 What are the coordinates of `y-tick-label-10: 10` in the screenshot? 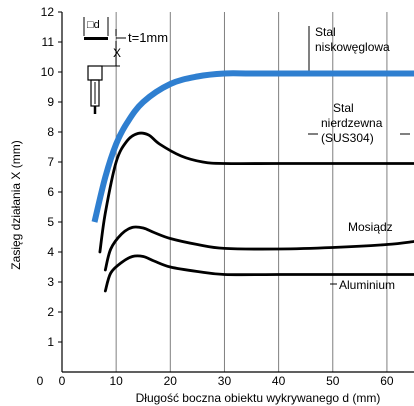 It's located at (48, 72).